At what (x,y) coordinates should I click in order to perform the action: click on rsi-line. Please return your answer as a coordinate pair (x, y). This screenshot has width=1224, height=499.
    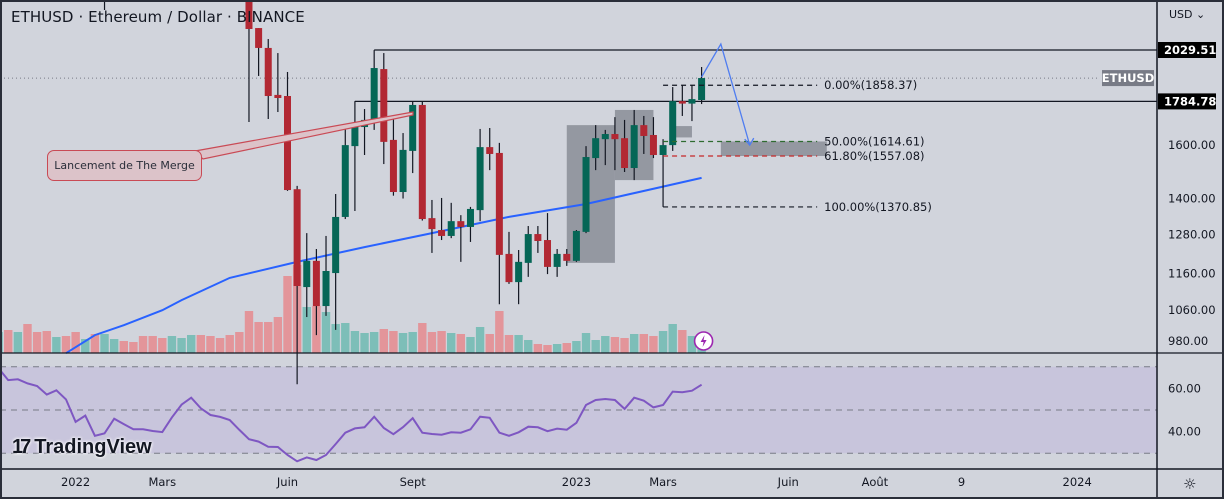
    Looking at the image, I should click on (351, 415).